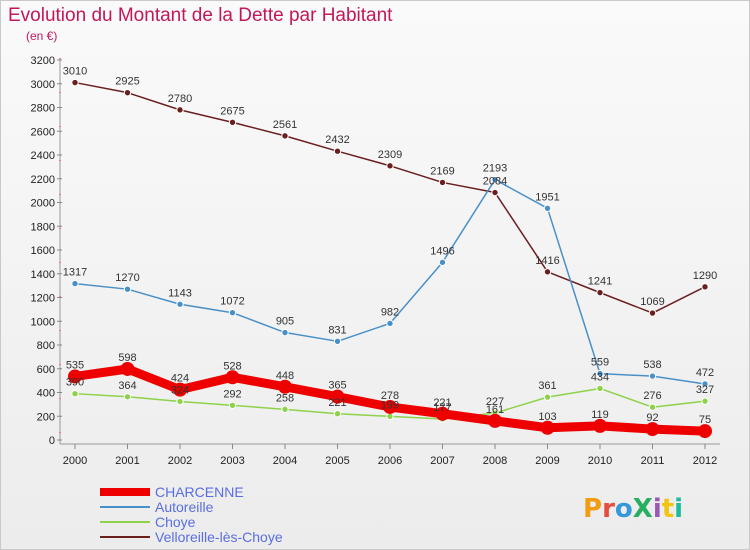  I want to click on x-tick-label: 2011, so click(653, 461).